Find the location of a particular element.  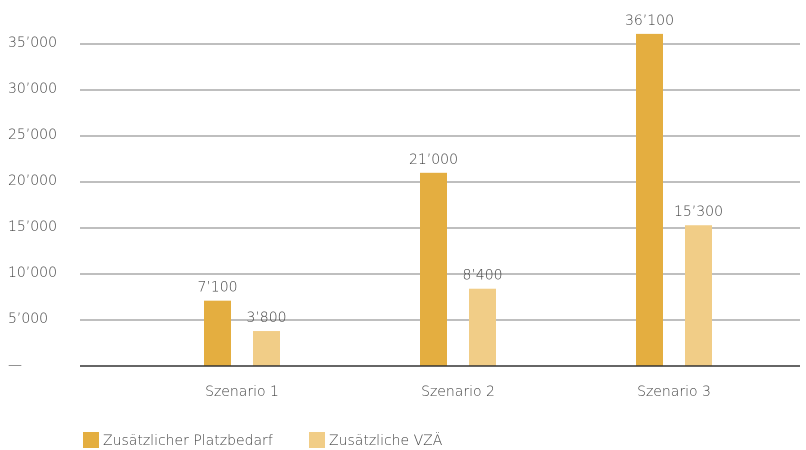

legend-label: Zusätzlicher Platzbedarf is located at coordinates (188, 441).